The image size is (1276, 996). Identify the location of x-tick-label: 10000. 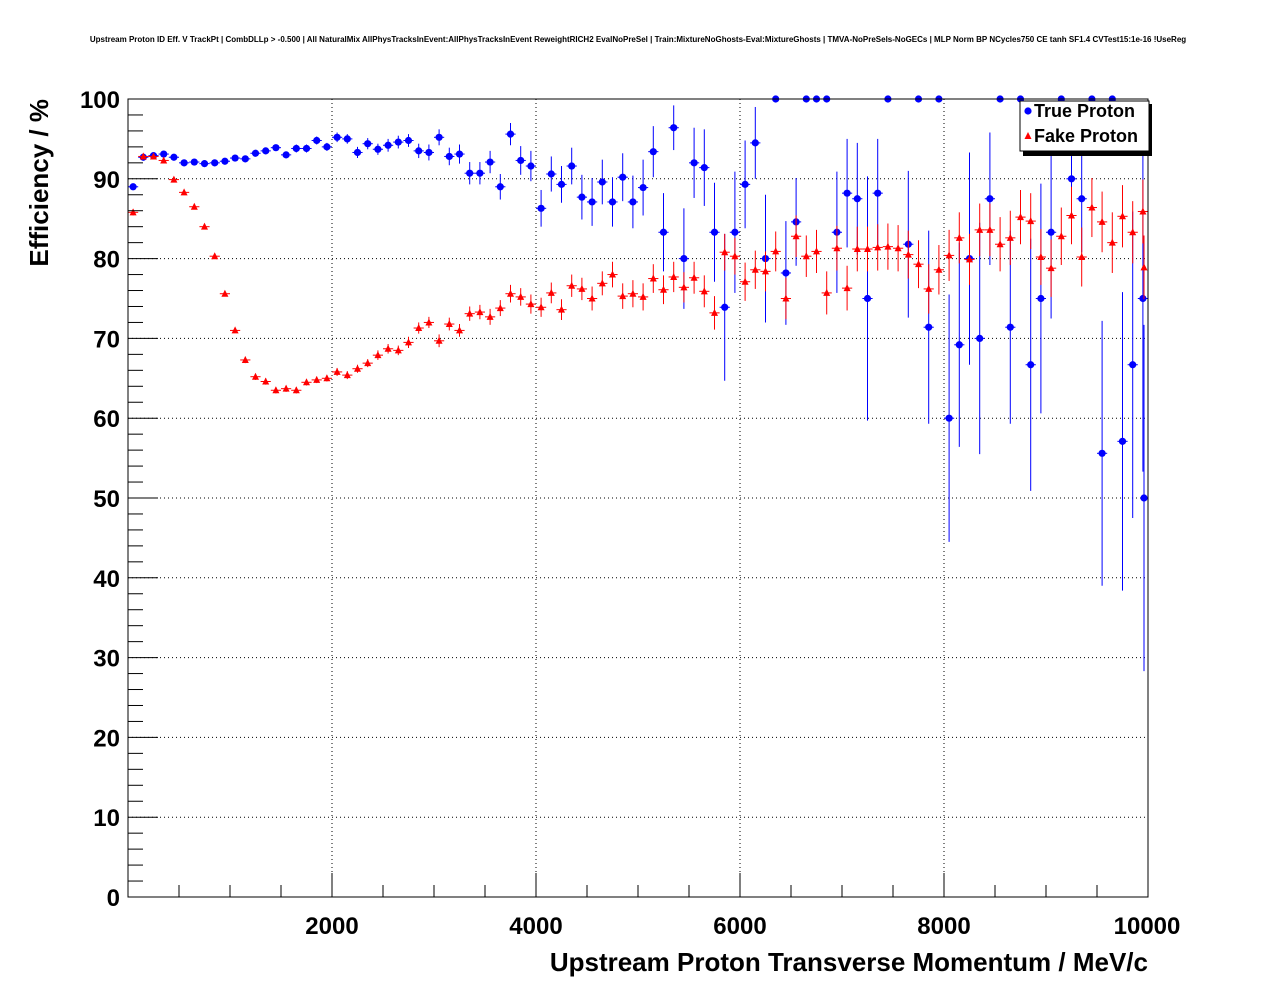
(1147, 926).